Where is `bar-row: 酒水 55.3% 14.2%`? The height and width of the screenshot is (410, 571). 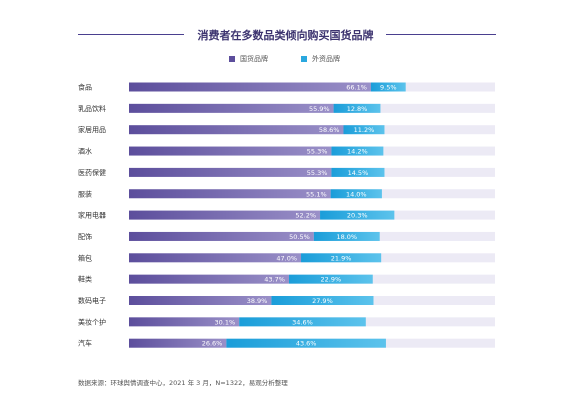
bar-row: 酒水 55.3% 14.2% is located at coordinates (286, 151).